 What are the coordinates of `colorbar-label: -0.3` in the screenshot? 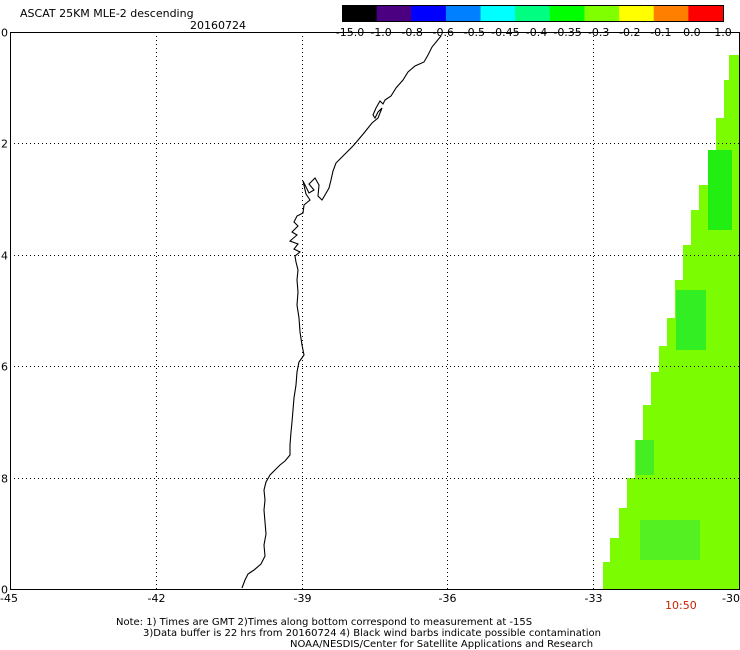 It's located at (598, 32).